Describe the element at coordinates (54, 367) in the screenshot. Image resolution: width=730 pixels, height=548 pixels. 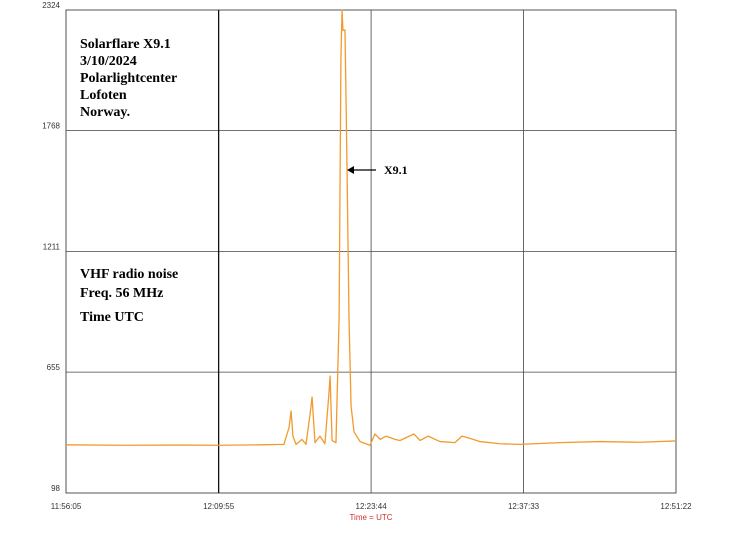
I see `y-tick-label: 655` at that location.